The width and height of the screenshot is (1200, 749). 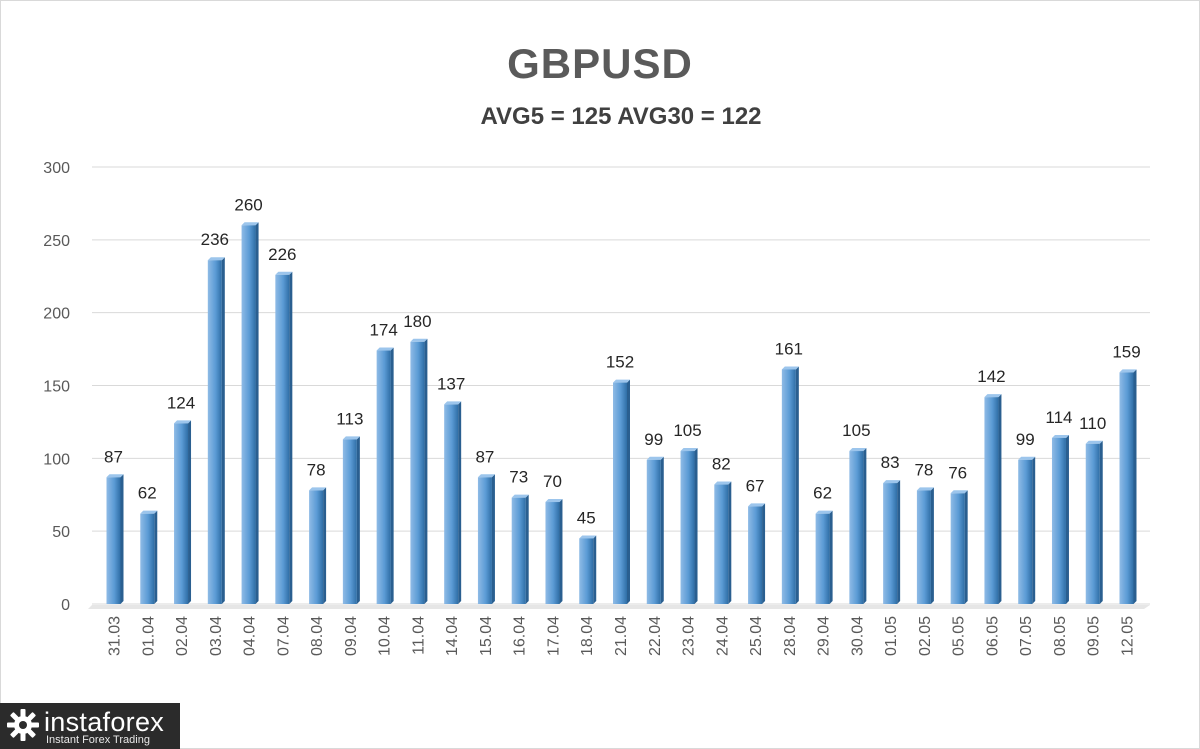 What do you see at coordinates (23, 725) in the screenshot?
I see `gear-icon` at bounding box center [23, 725].